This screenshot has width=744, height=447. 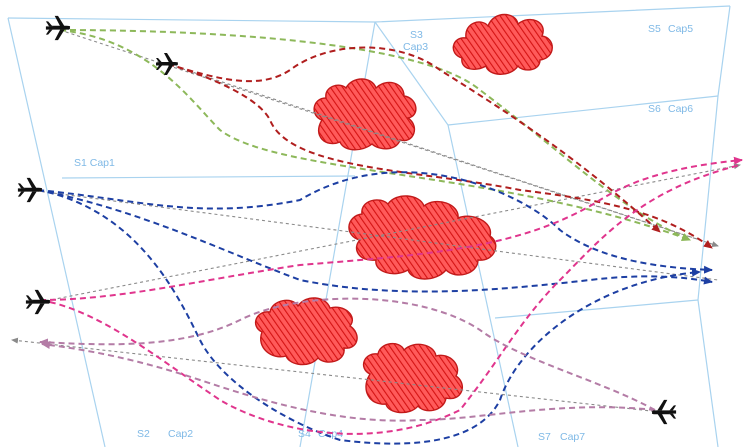 I want to click on sector-label-s3: S3, so click(x=416, y=35).